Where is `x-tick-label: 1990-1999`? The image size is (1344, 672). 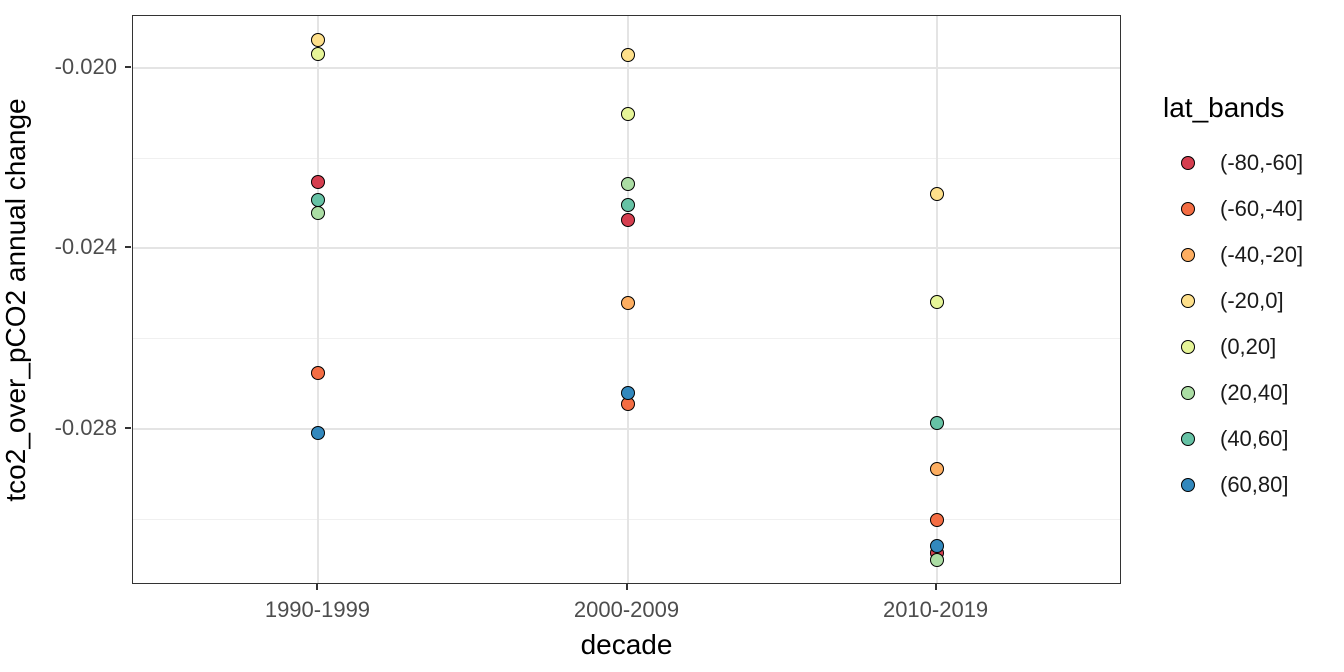 x-tick-label: 1990-1999 is located at coordinates (317, 609).